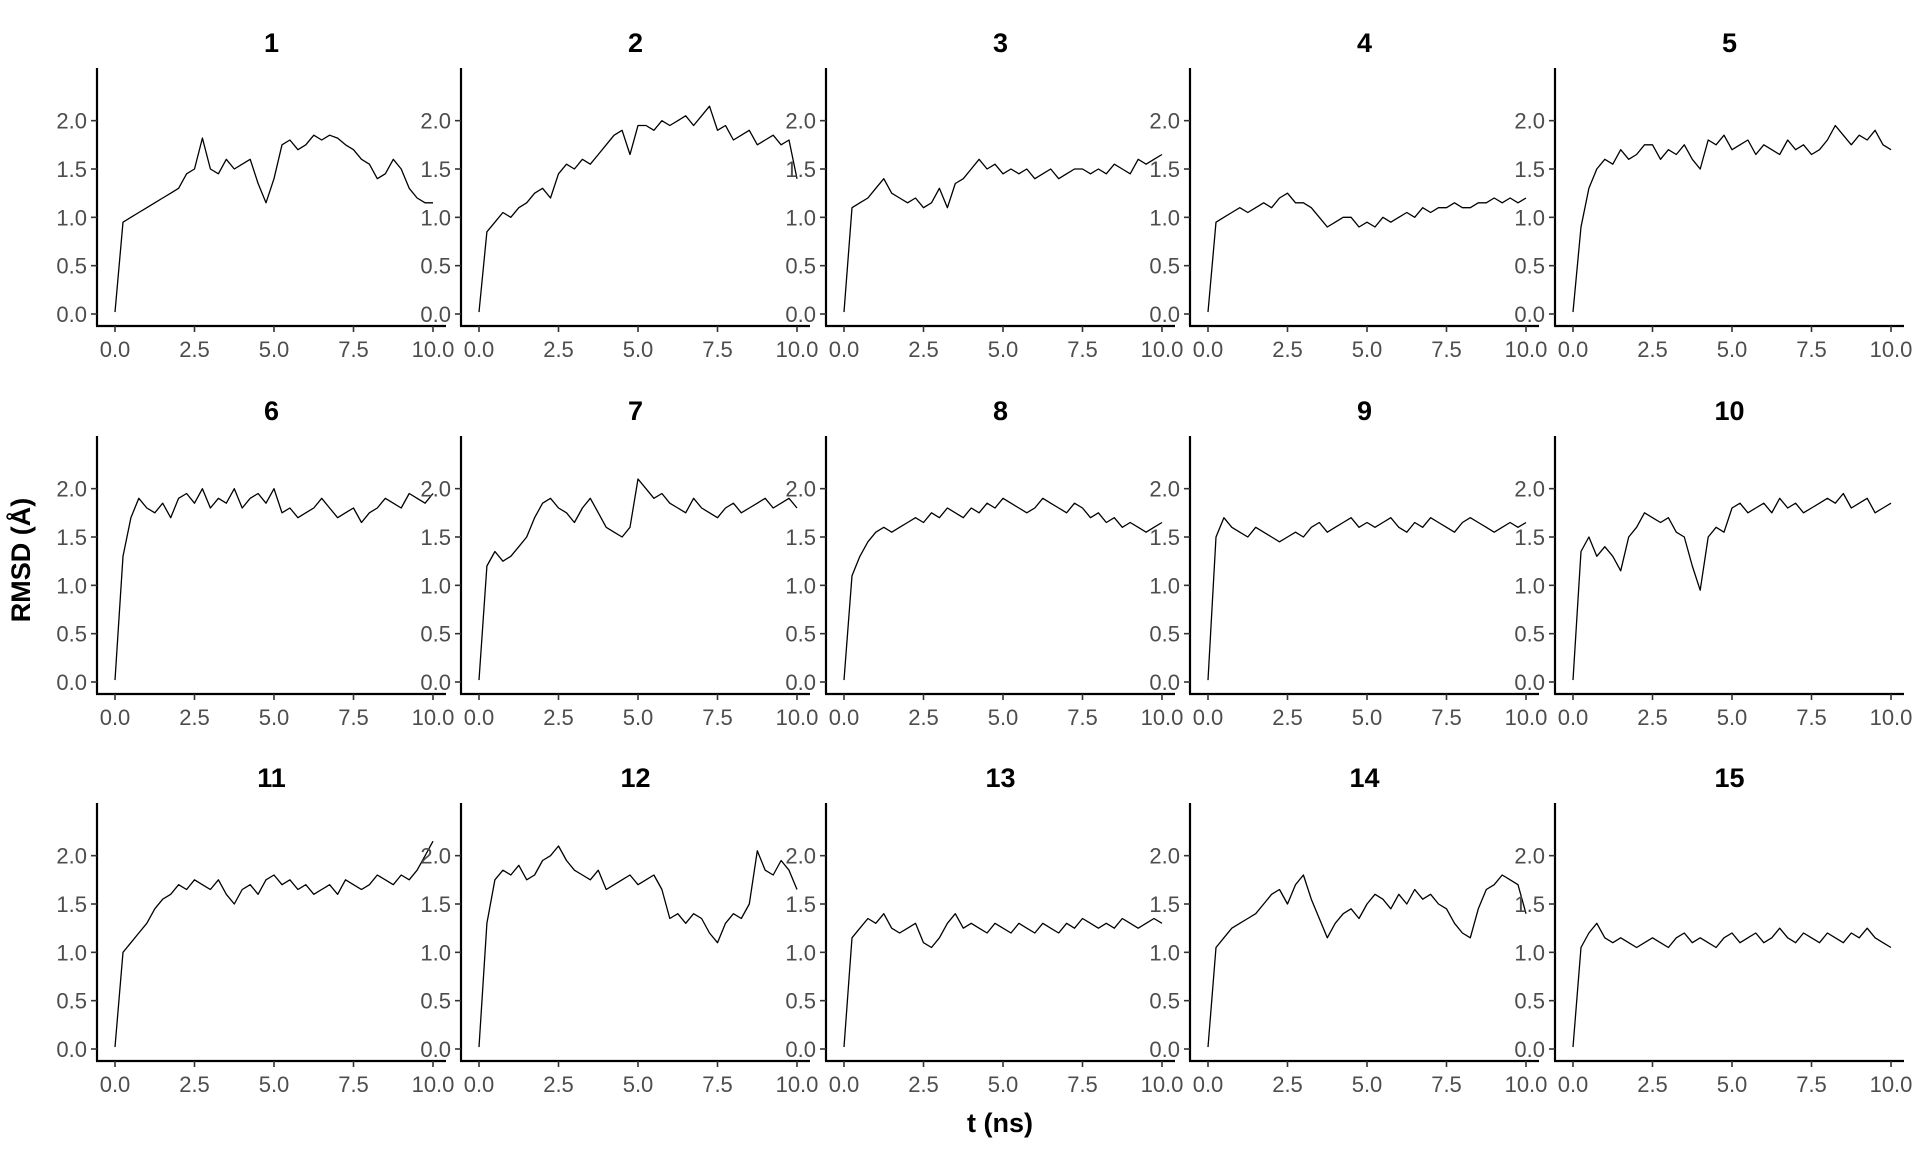  I want to click on panel-title: 1, so click(271, 43).